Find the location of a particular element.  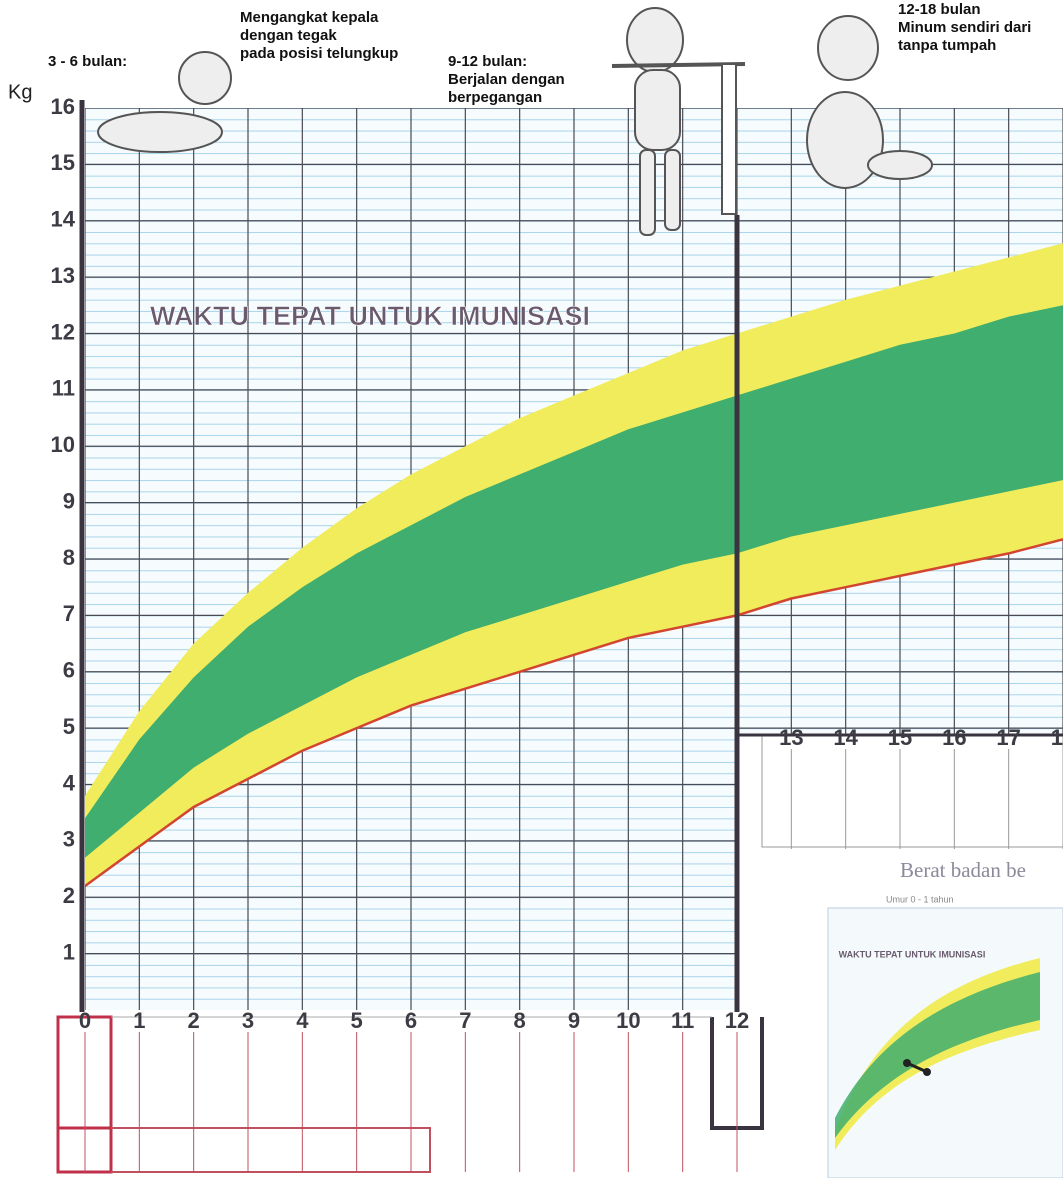

x-tick-label: 6 is located at coordinates (411, 1020).